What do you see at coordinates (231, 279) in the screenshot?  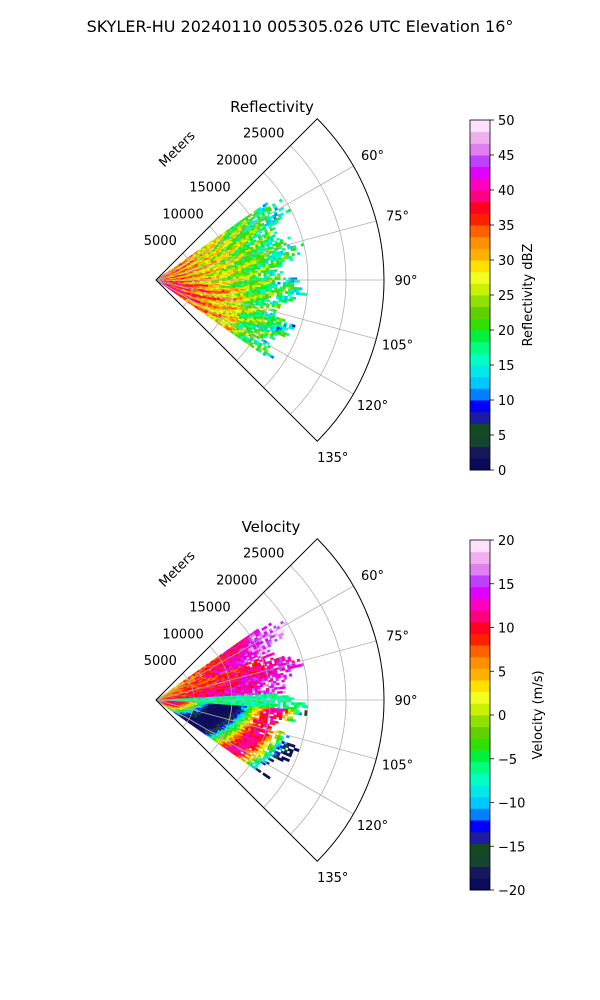 I see `reflectivity-heatmap` at bounding box center [231, 279].